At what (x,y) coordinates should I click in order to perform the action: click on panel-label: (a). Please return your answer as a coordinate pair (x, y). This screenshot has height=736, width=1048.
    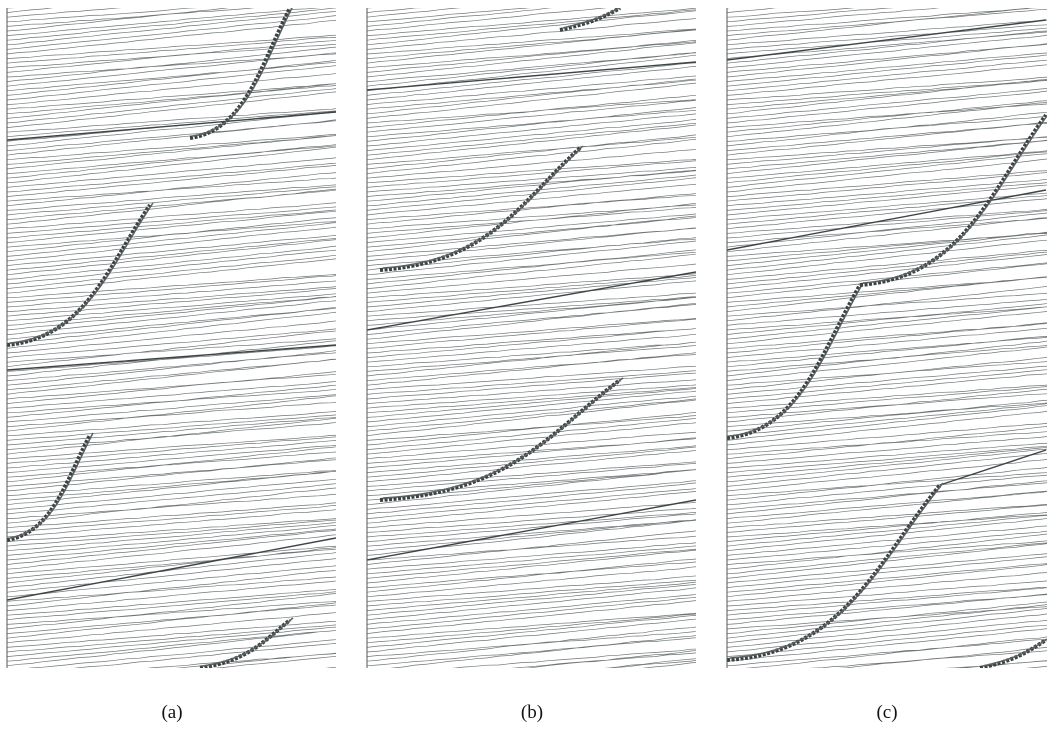
    Looking at the image, I should click on (171, 712).